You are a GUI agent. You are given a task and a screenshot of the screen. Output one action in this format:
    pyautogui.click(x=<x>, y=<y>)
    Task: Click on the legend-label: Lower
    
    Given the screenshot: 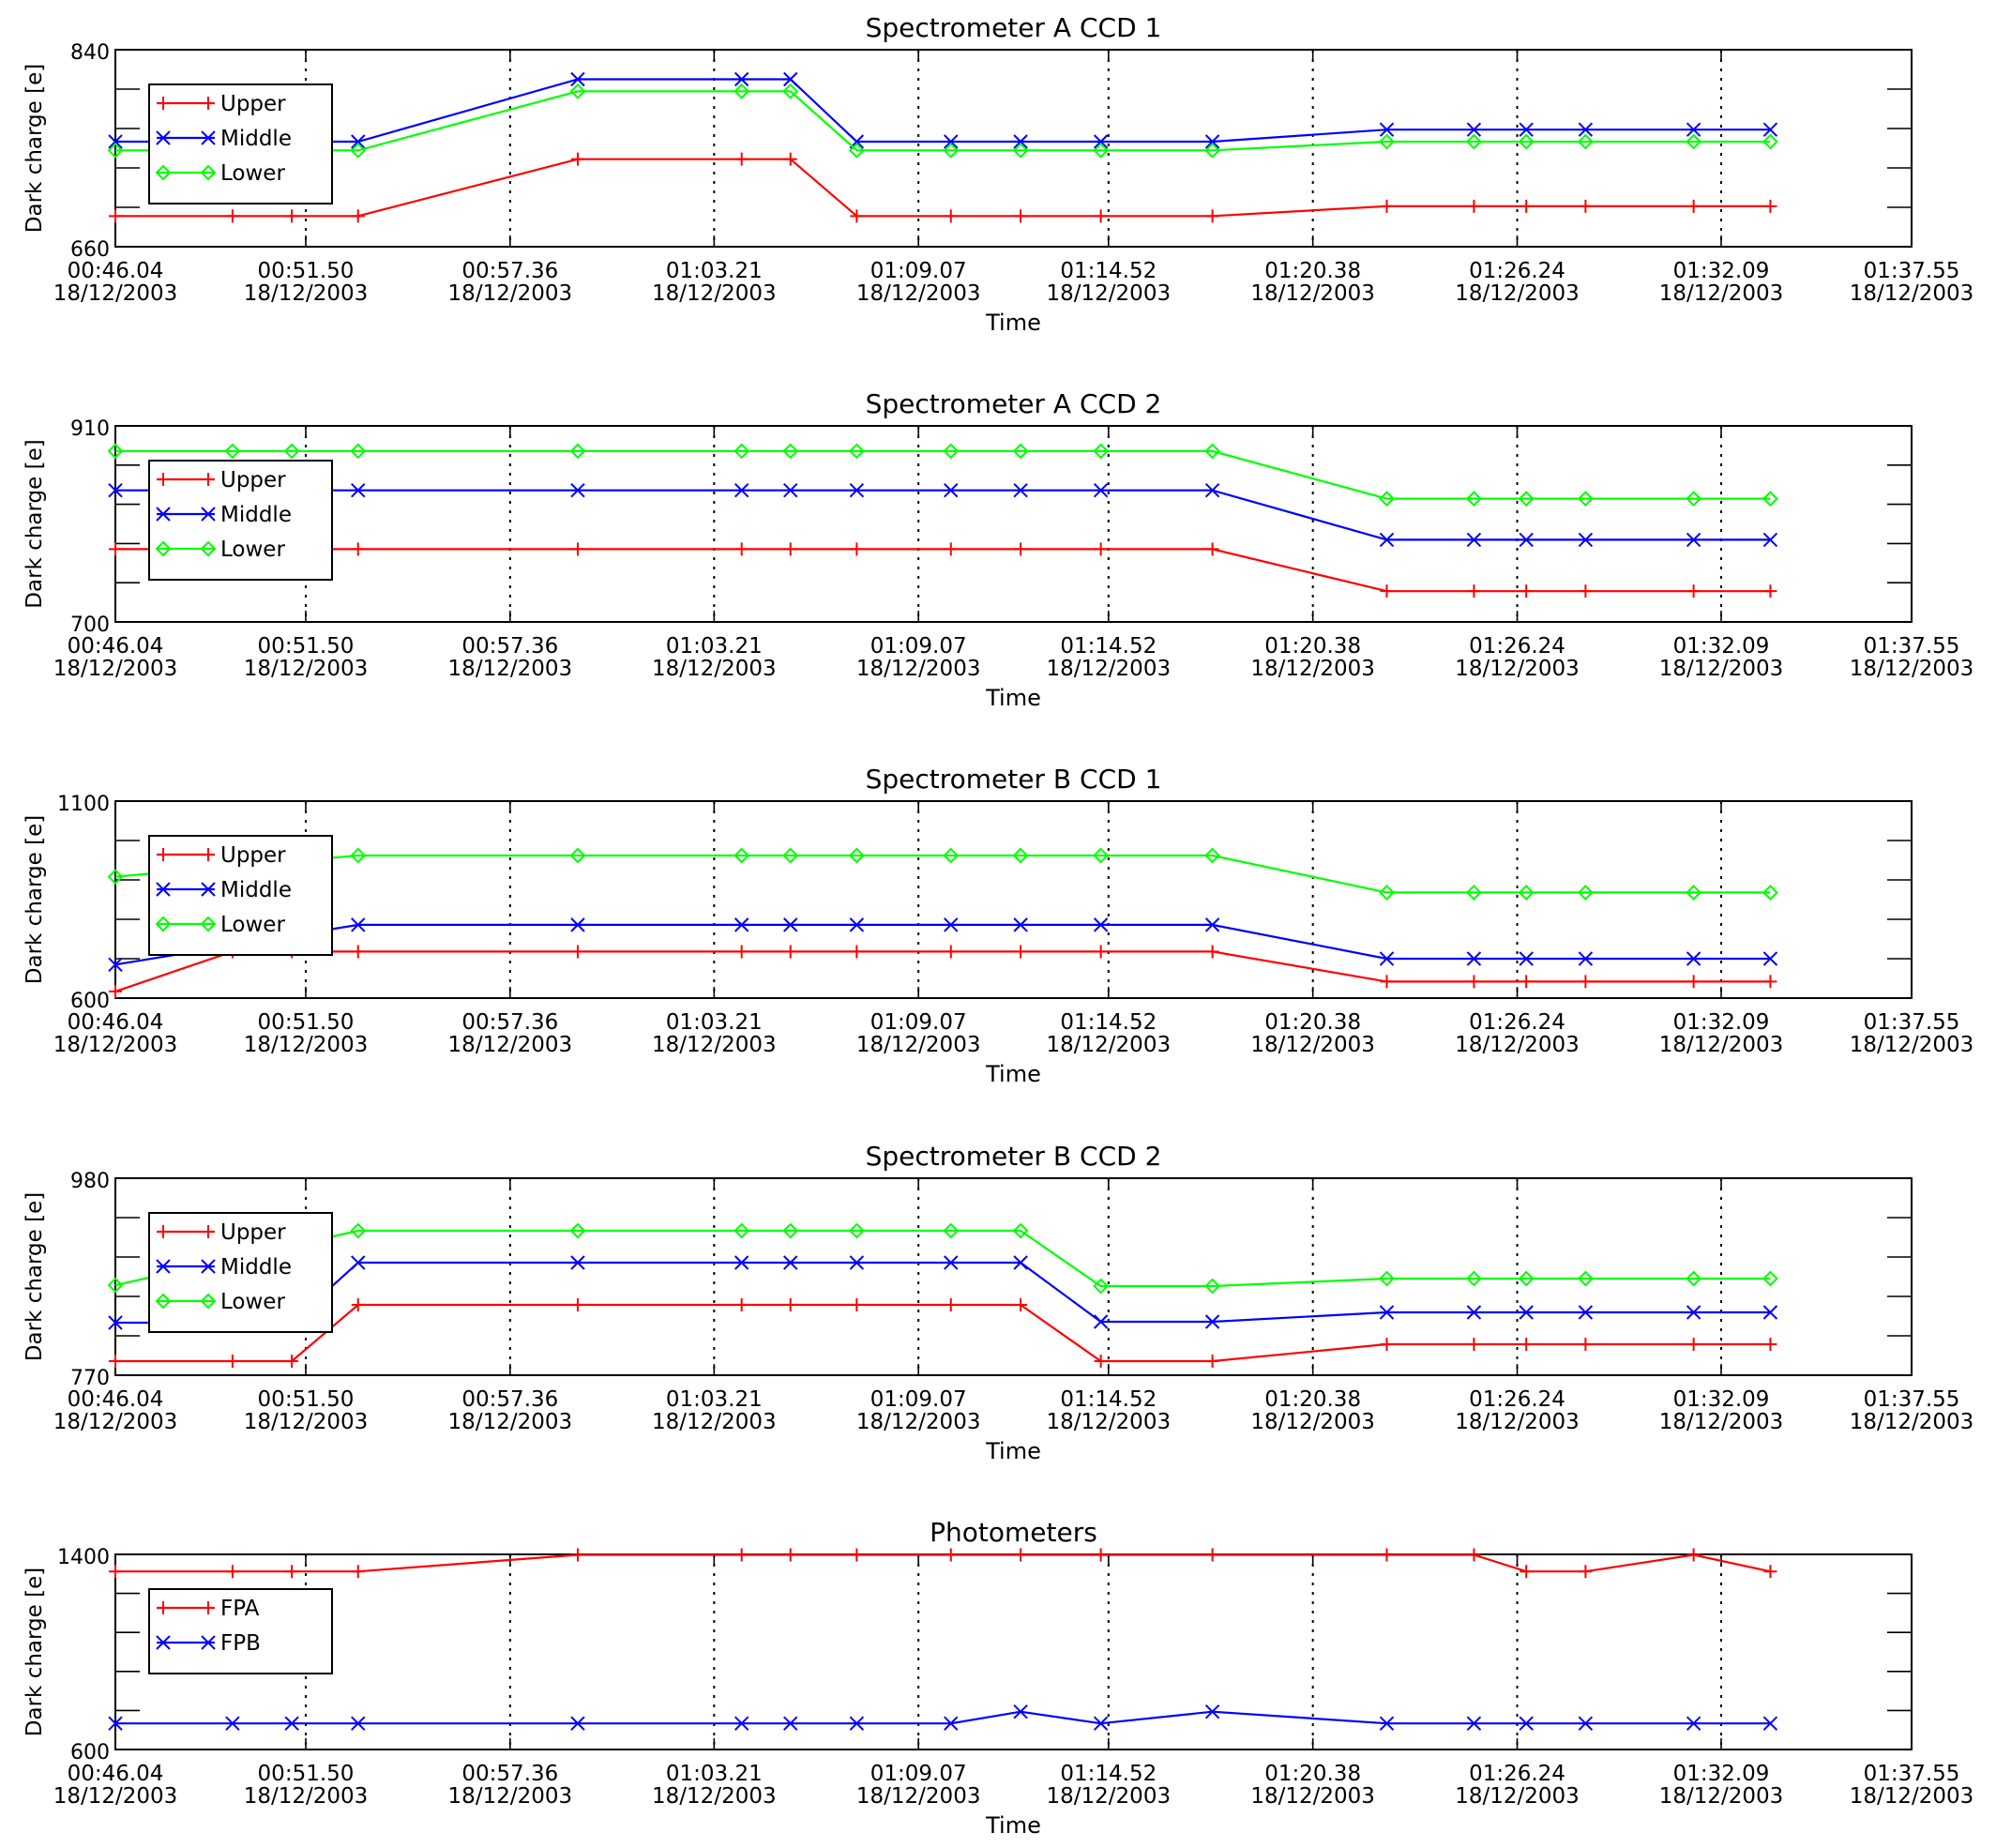 What is the action you would take?
    pyautogui.click(x=252, y=173)
    